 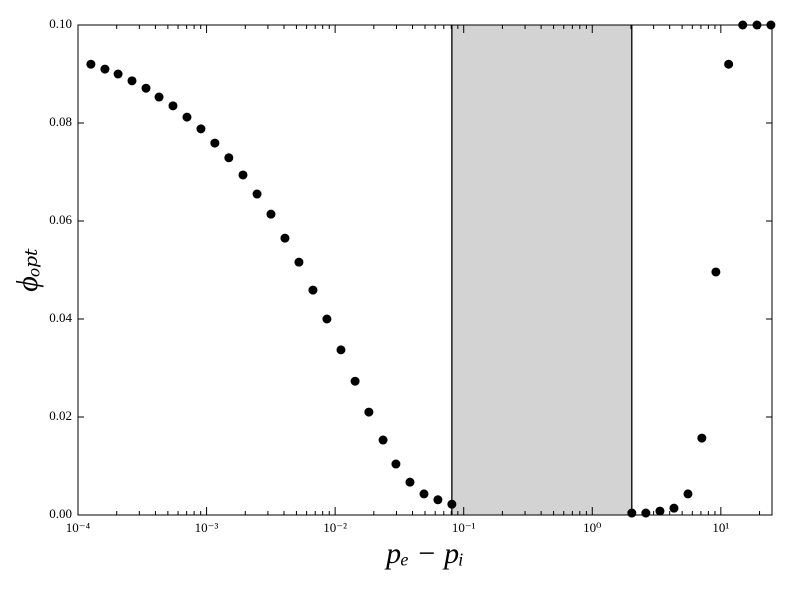 I want to click on x-tick-label: 10⁻¹, so click(x=464, y=527).